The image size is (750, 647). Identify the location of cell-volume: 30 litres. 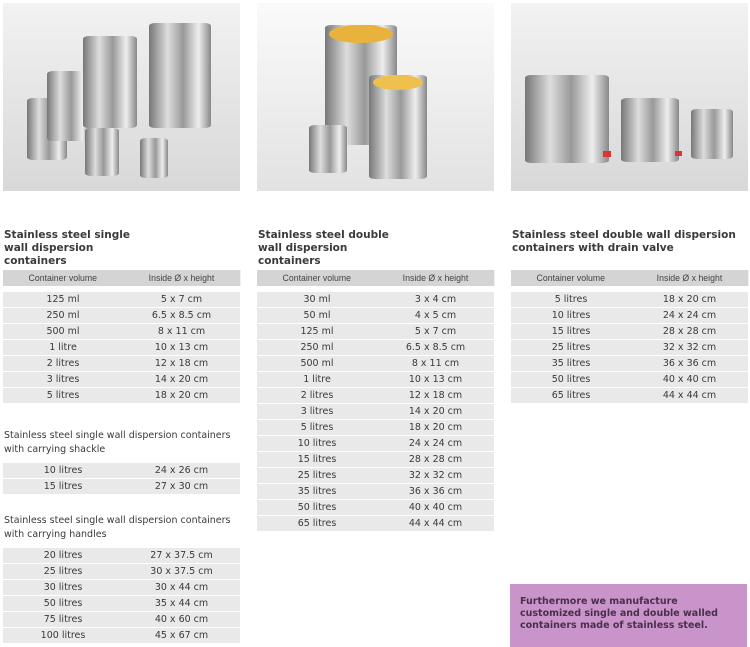
(63, 587).